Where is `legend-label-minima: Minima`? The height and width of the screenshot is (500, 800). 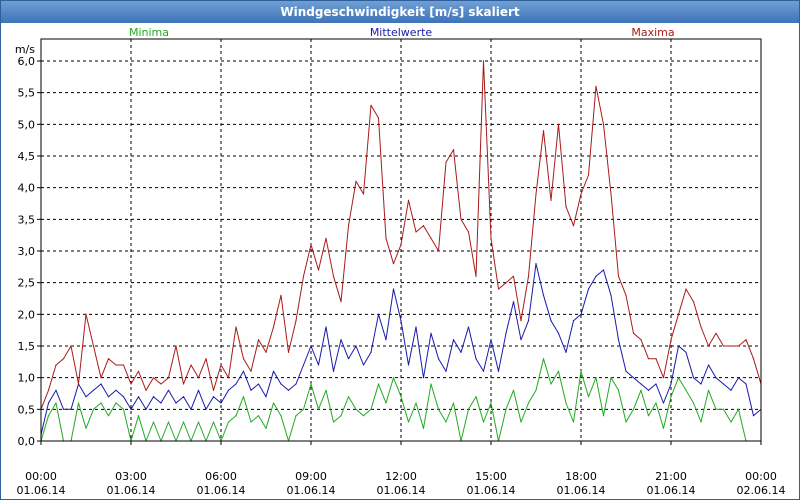 legend-label-minima: Minima is located at coordinates (149, 32).